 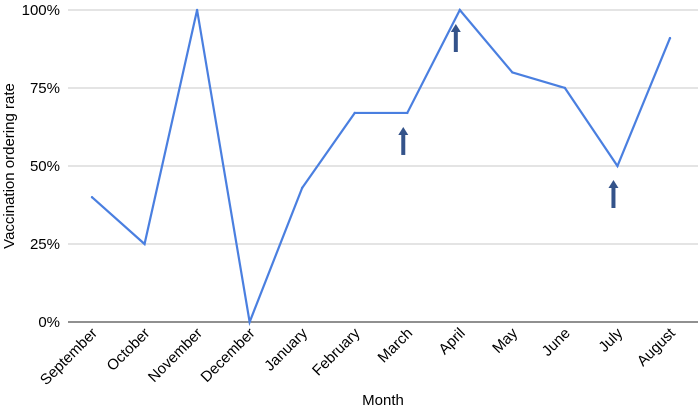 I want to click on x-axis-title: Month, so click(x=383, y=400).